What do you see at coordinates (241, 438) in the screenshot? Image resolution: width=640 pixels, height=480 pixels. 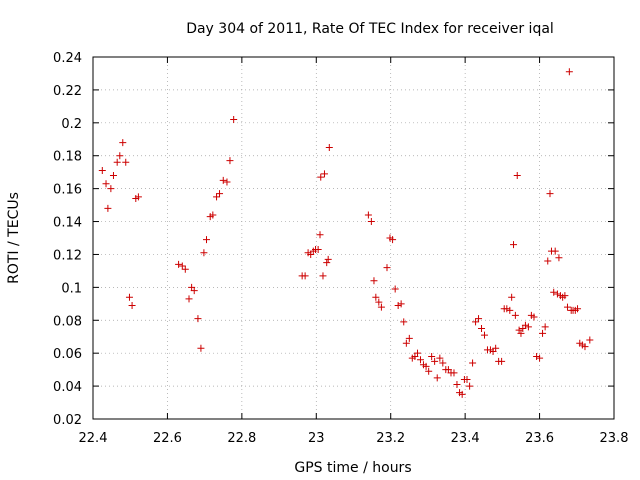 I see `x-tick-label: 22.8` at bounding box center [241, 438].